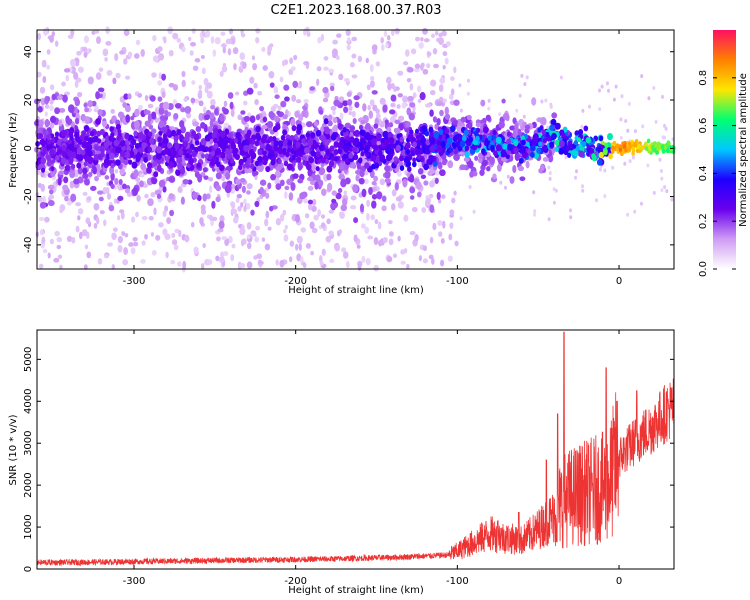 The height and width of the screenshot is (600, 750). I want to click on colorbar-tick-label: 0.8, so click(703, 78).